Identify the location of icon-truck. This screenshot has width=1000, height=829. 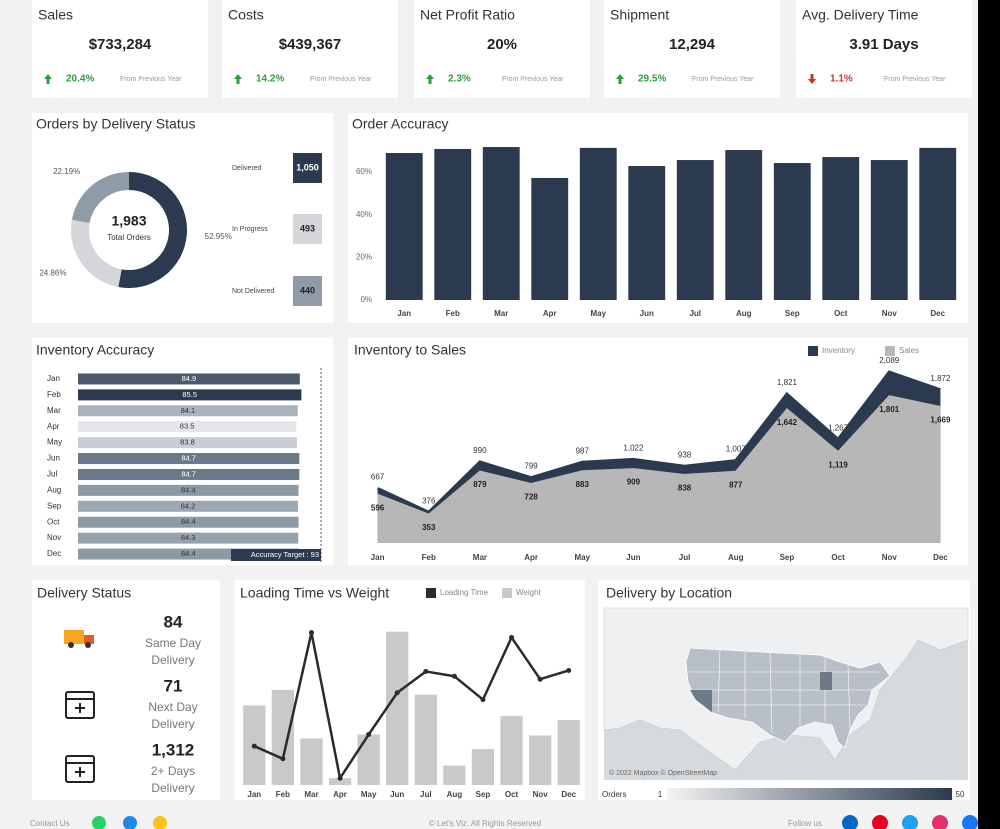
(74, 637).